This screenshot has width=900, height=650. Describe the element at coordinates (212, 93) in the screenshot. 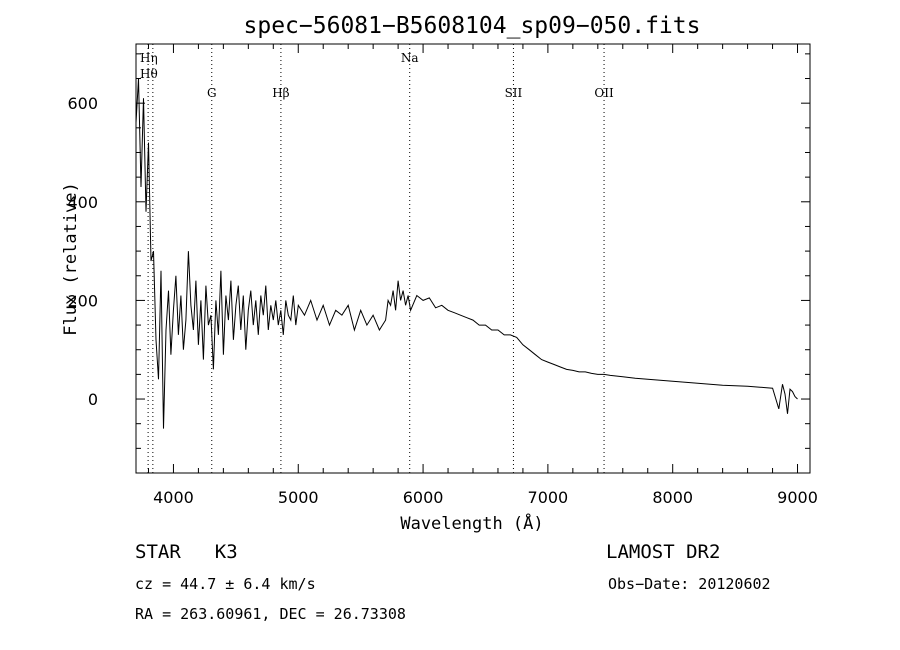

I see `line-marker-label: G` at that location.